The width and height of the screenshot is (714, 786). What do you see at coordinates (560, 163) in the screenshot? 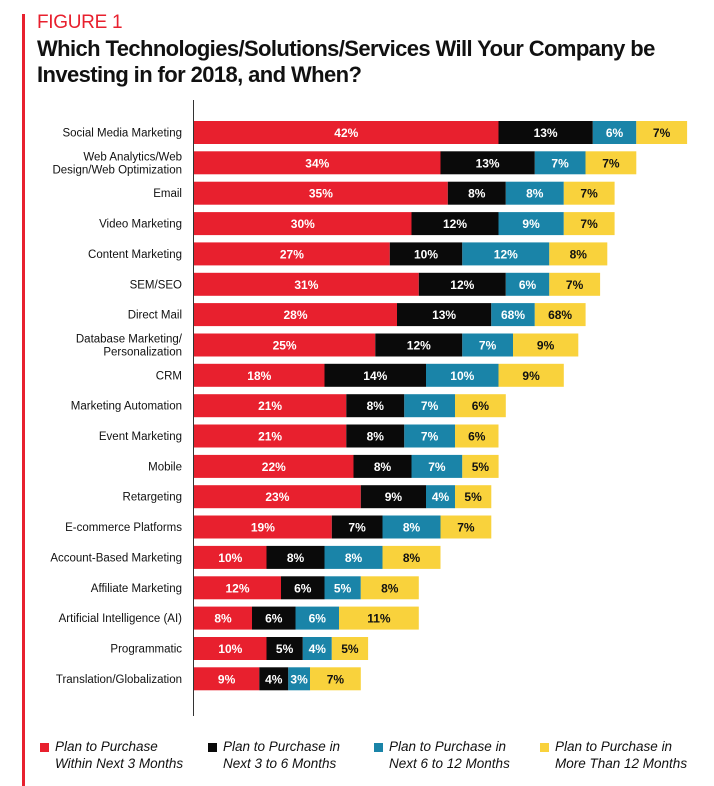
I see `data-label-1-2: 7%` at bounding box center [560, 163].